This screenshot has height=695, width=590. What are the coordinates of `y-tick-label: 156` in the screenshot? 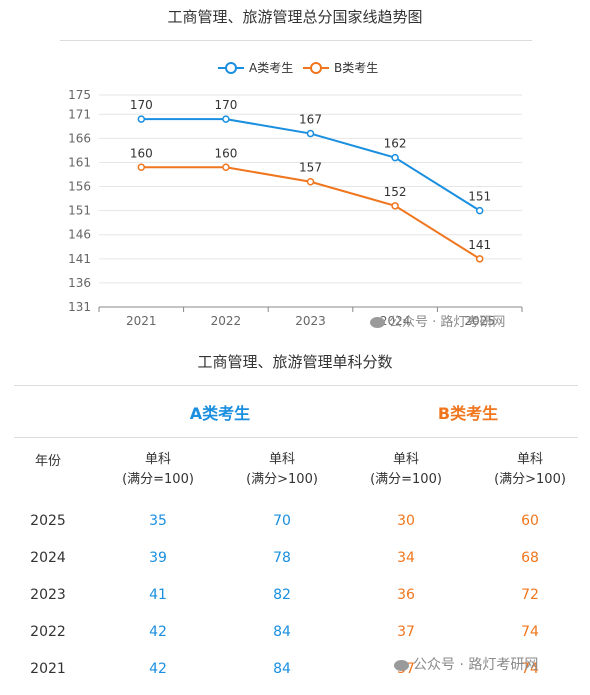 It's located at (79, 187).